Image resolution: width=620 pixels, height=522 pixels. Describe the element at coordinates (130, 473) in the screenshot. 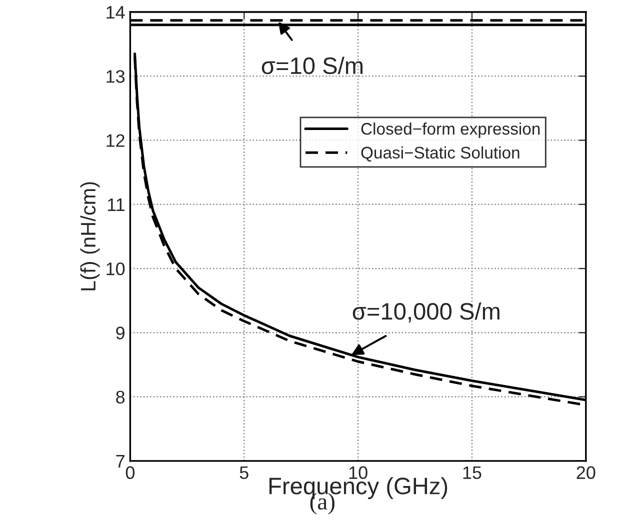

I see `x-tick-label: 0` at that location.